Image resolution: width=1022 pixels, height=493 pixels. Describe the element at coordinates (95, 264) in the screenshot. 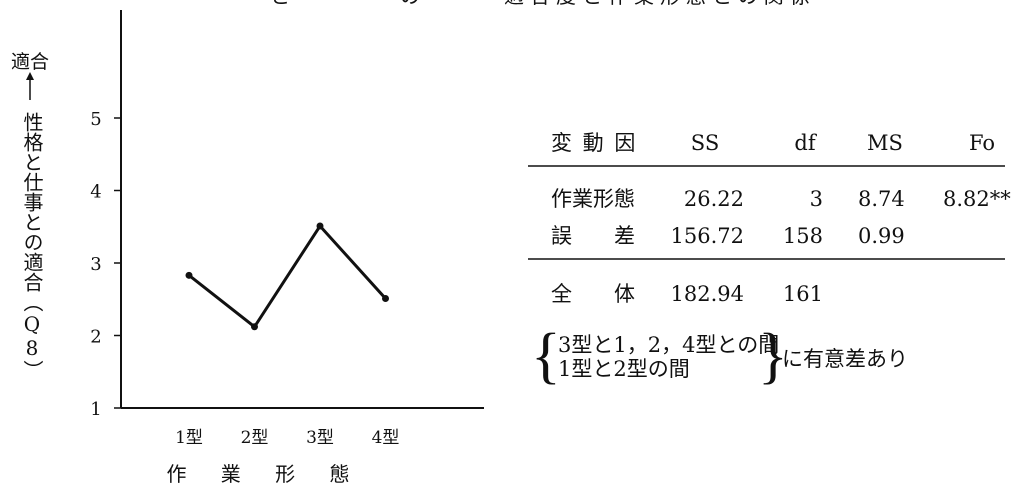

I see `y-tick-label: 3` at that location.